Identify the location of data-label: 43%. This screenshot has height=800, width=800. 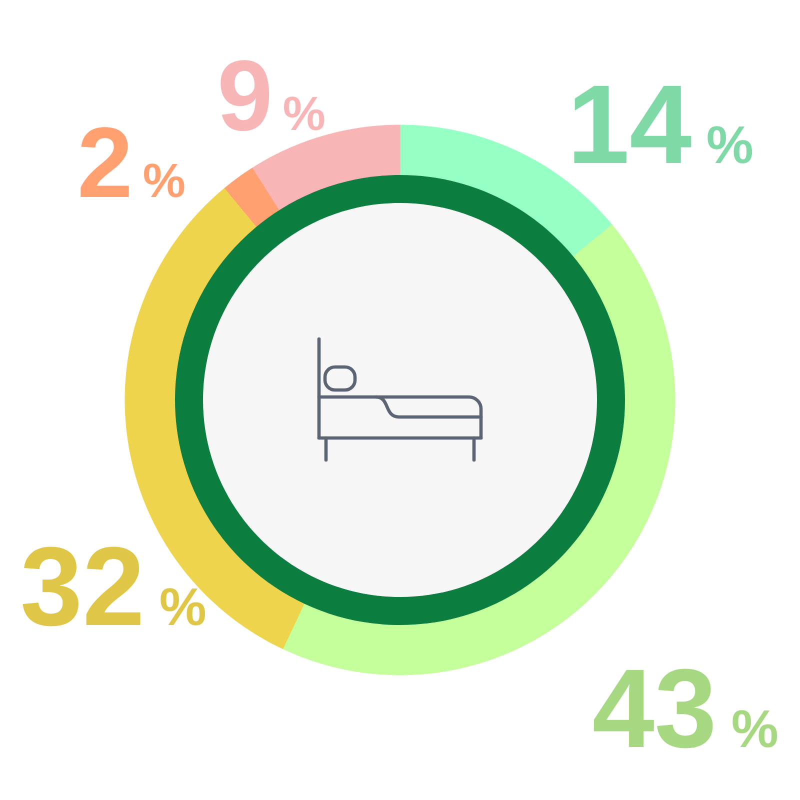
(686, 708).